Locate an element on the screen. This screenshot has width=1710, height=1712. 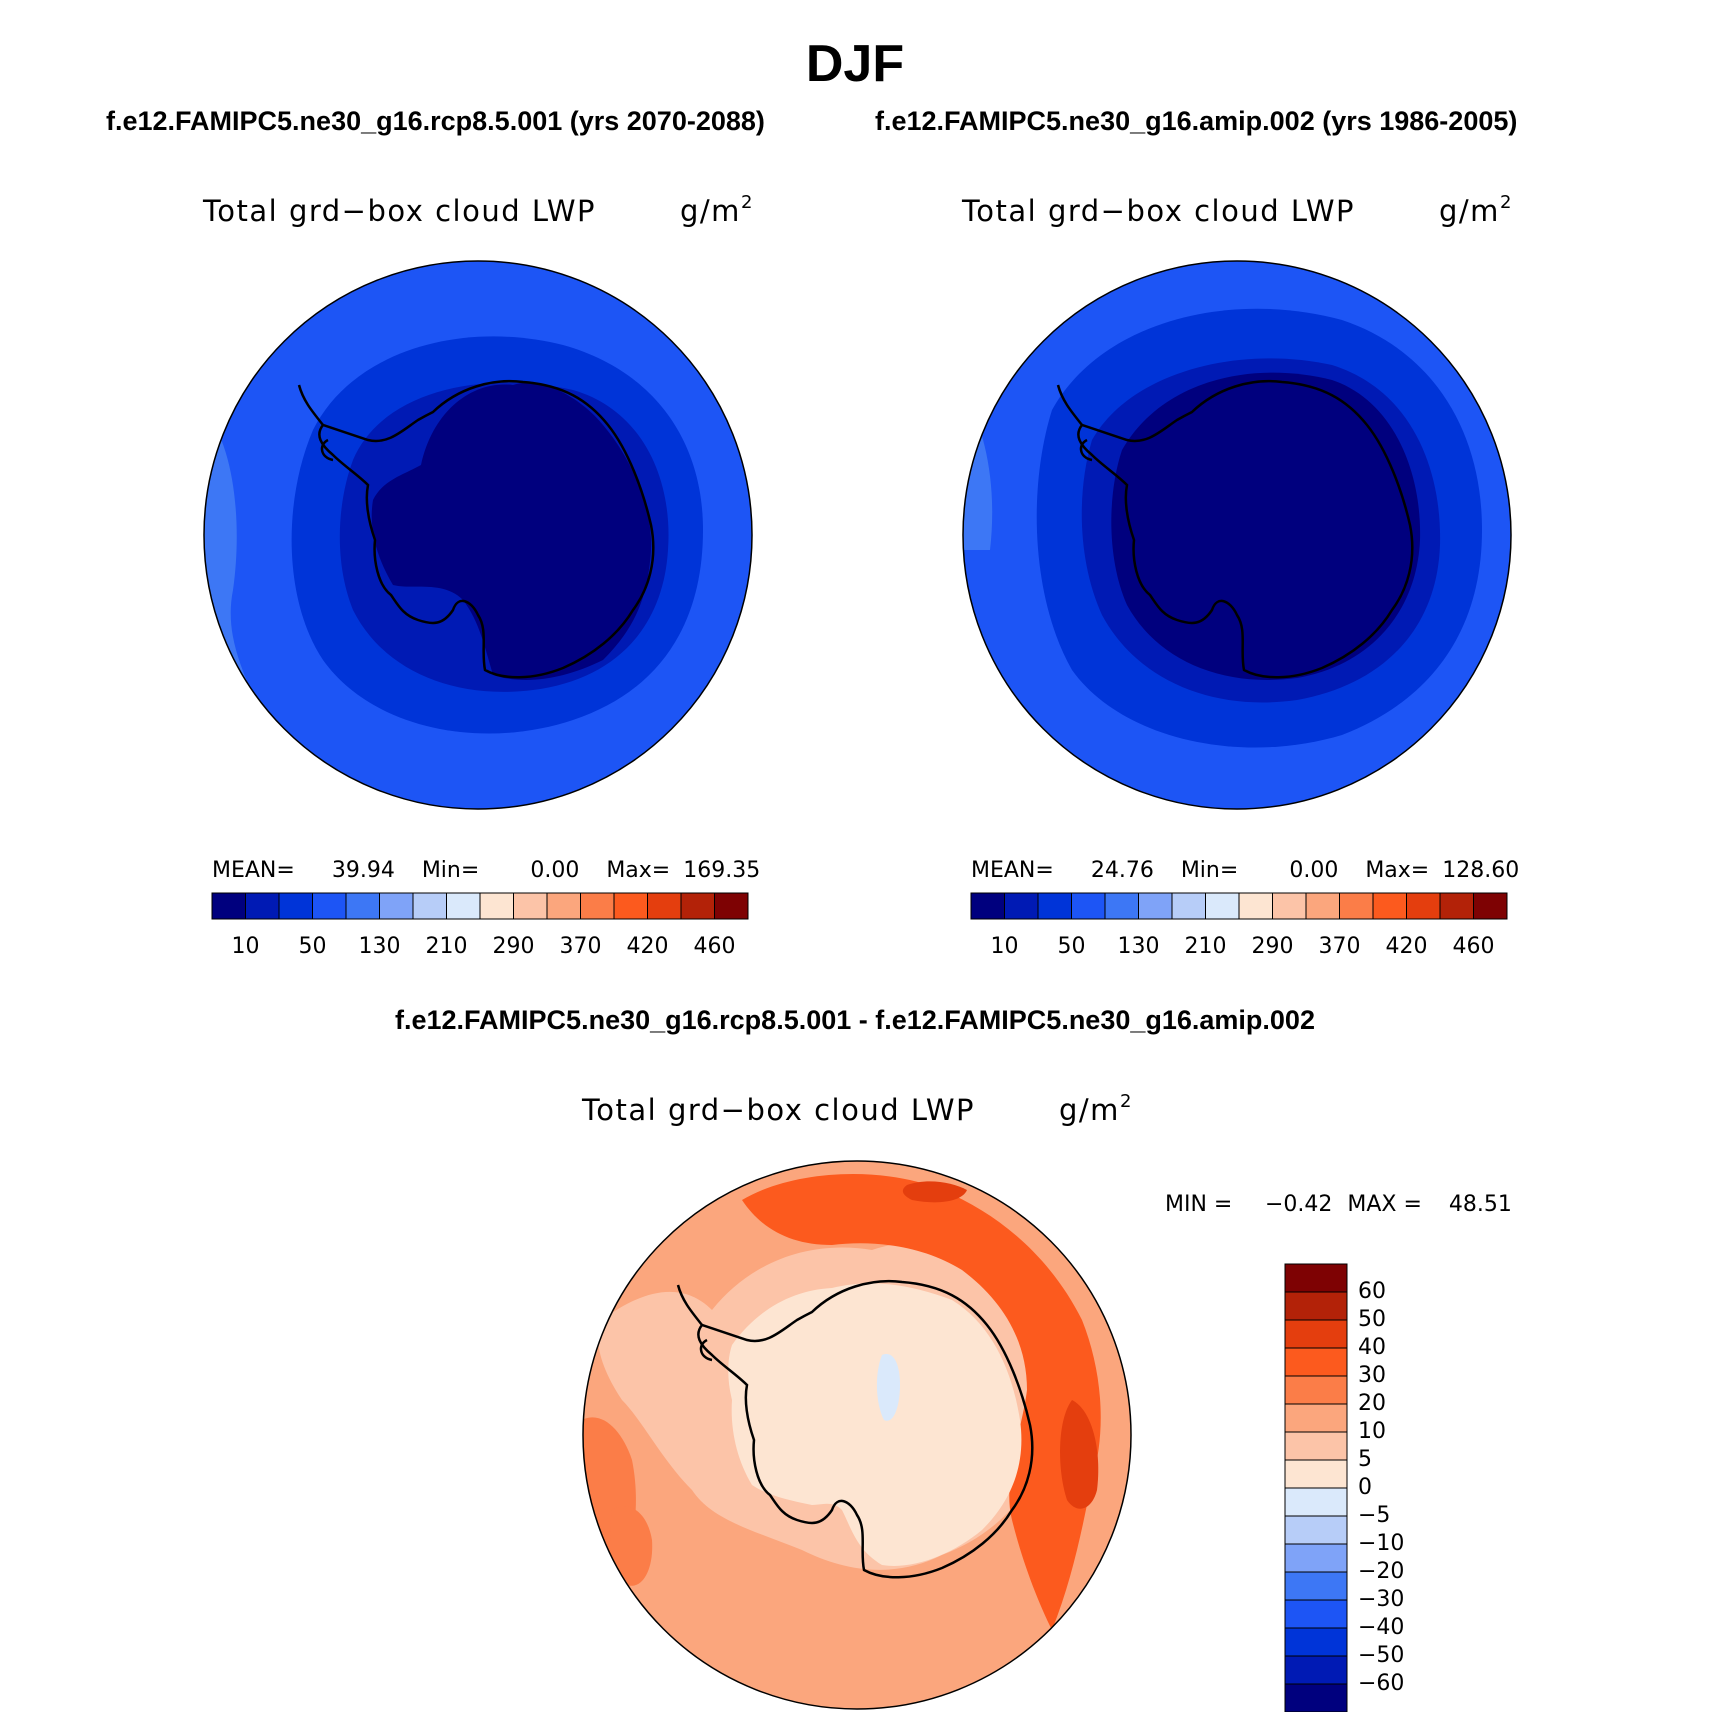
panel2-polar-map is located at coordinates (1237, 535).